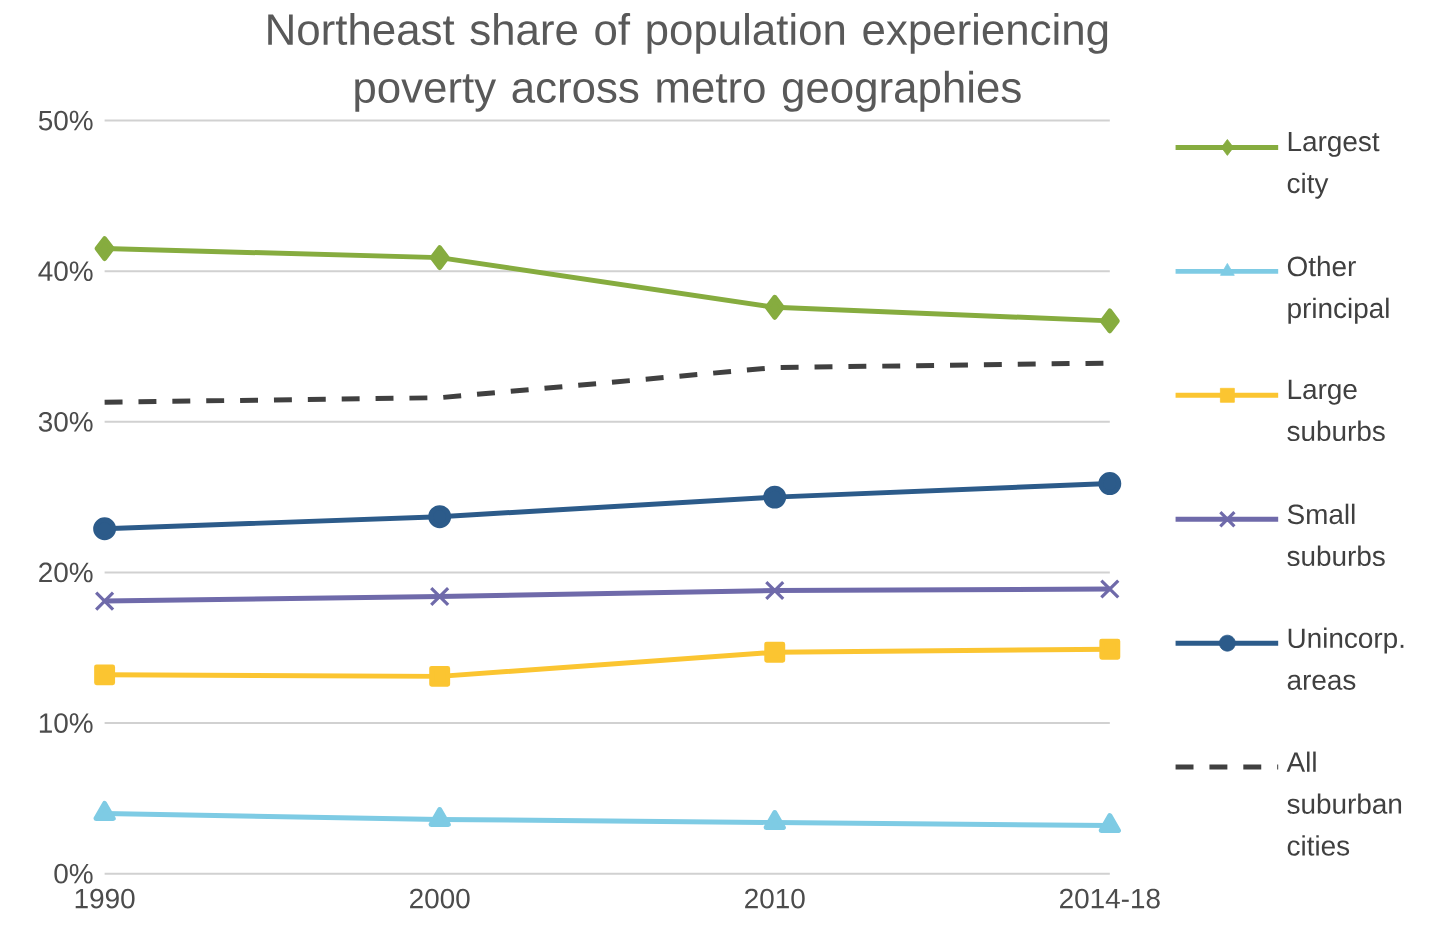 The width and height of the screenshot is (1430, 930). Describe the element at coordinates (688, 62) in the screenshot. I see `chart-title: Northeast share of population experiencing poverty across metro geographies` at that location.